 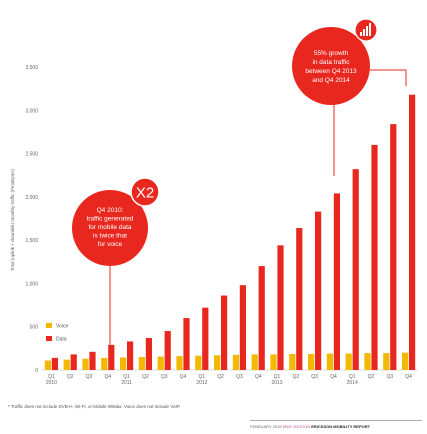 I want to click on y-tick-label: 500, so click(x=34, y=328).